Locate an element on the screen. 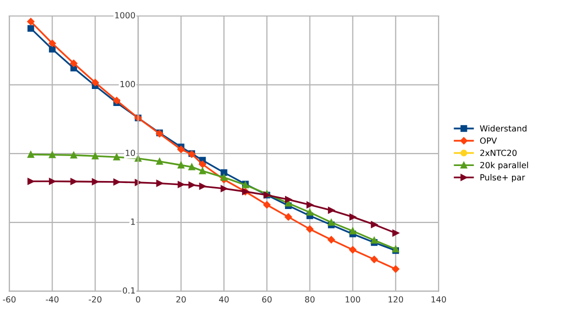 This screenshot has width=584, height=320. legend-label: Widerstand is located at coordinates (503, 128).